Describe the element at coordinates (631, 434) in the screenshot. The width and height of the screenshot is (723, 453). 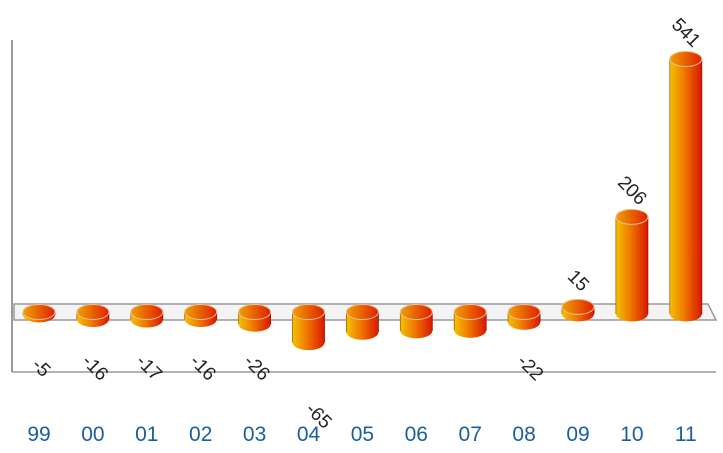
I see `x-tick-label-10: 10` at that location.